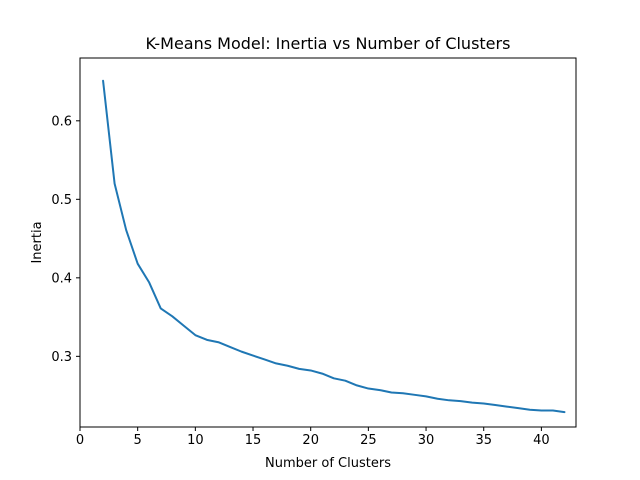  I want to click on x-tick-label: 15, so click(253, 440).